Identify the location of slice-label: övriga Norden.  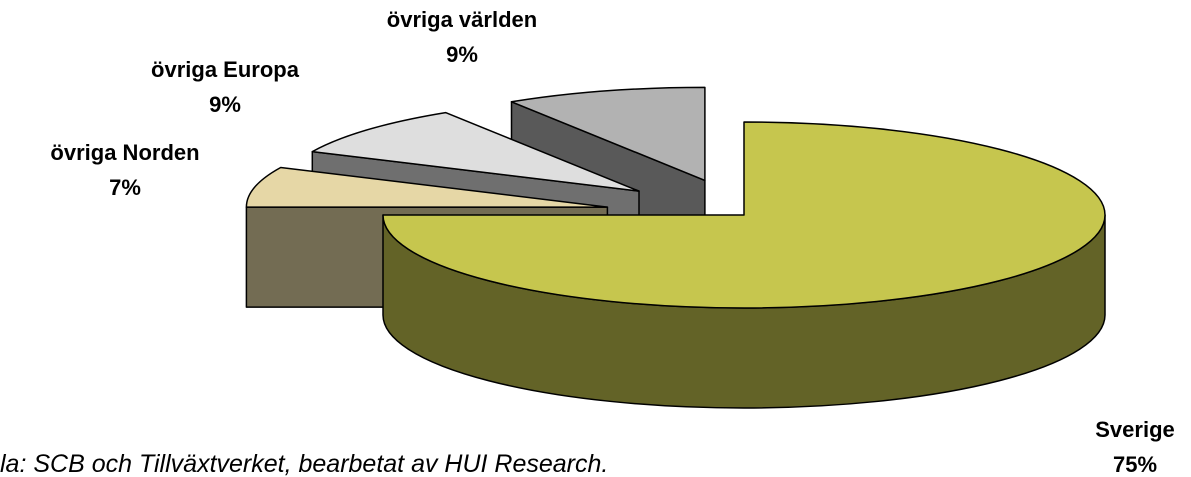
(124, 152).